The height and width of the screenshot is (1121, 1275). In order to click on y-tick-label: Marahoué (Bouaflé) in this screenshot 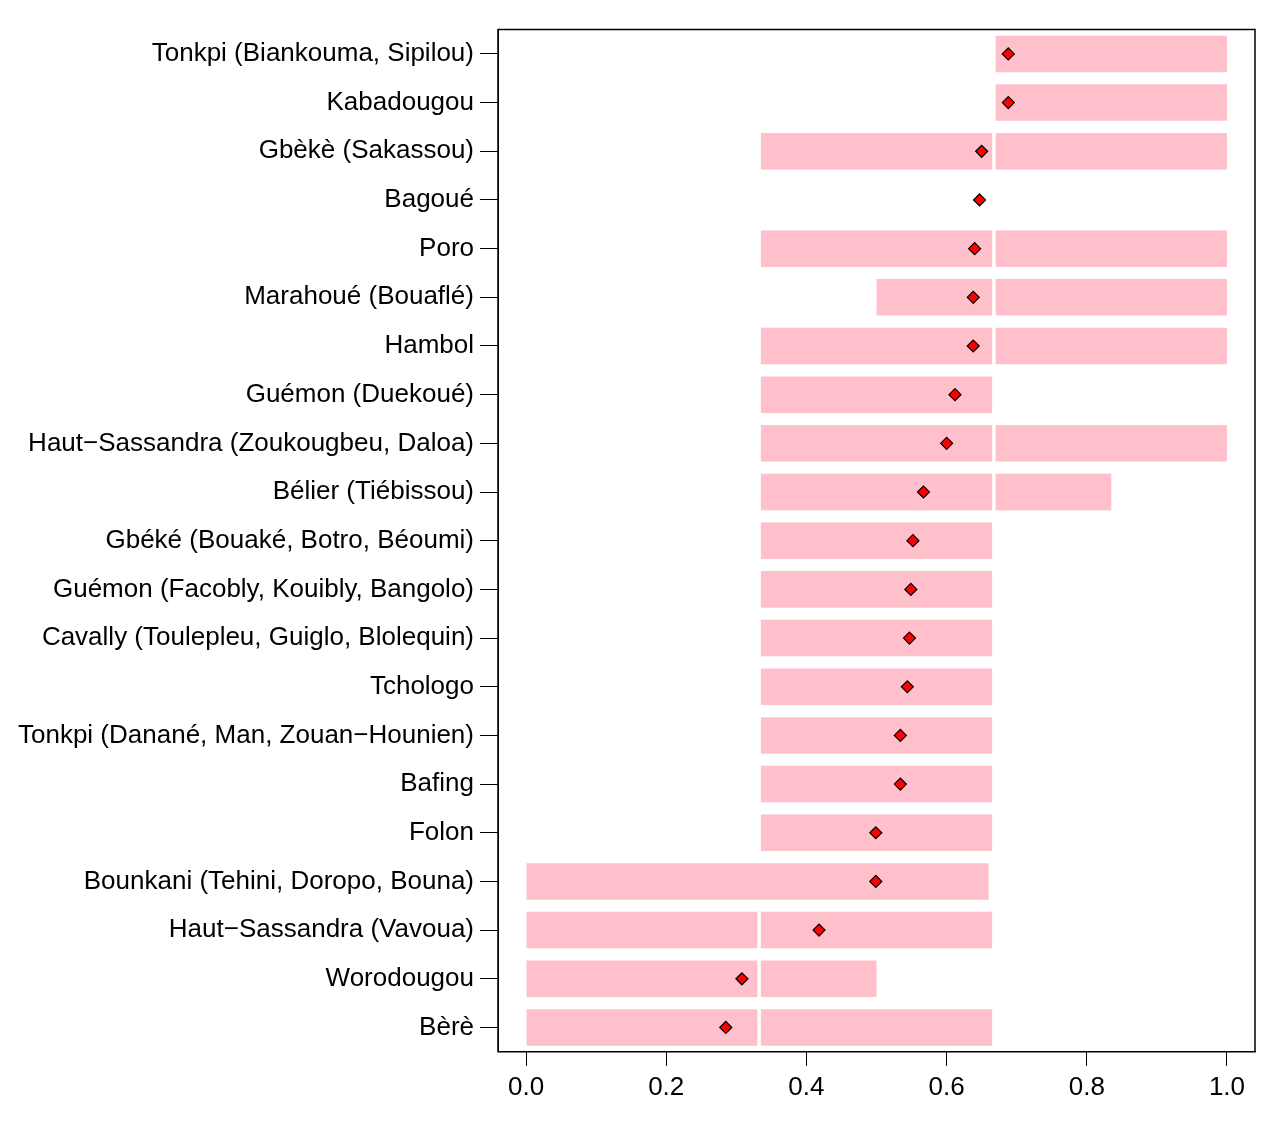, I will do `click(359, 295)`.